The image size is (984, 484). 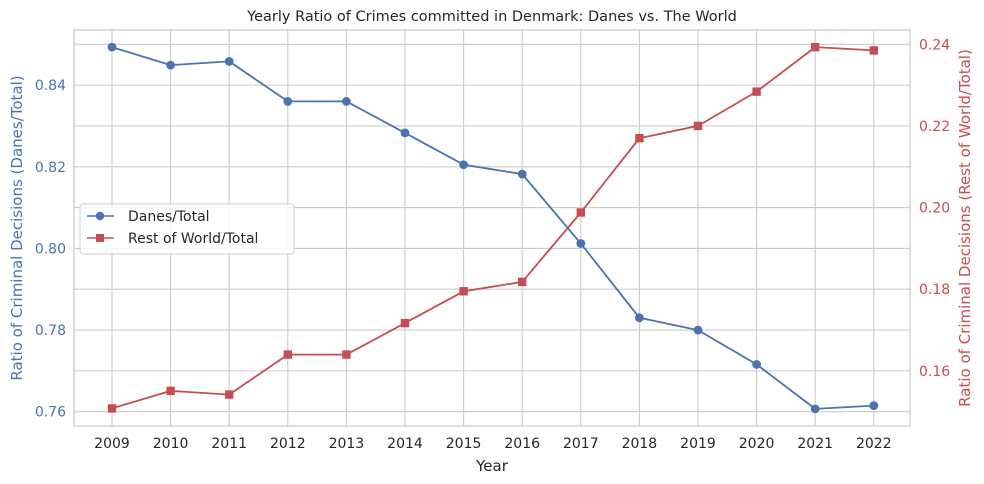 I want to click on legend-marker-danes, so click(x=100, y=216).